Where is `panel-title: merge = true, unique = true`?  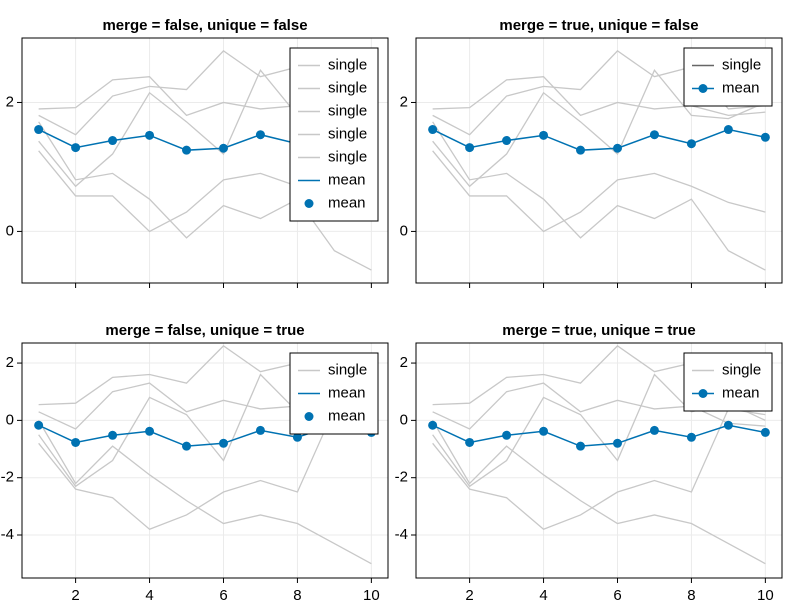
panel-title: merge = true, unique = true is located at coordinates (598, 330).